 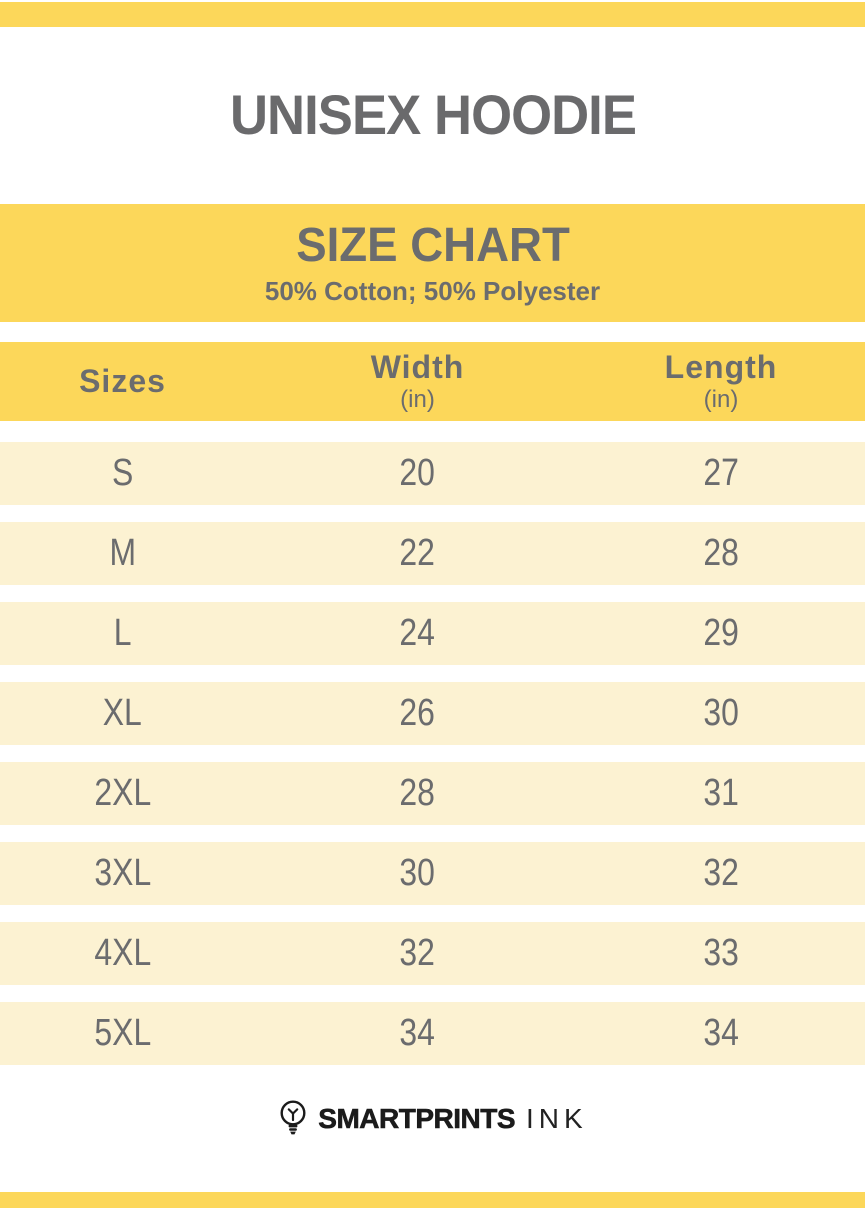 I want to click on length-cell: 34, so click(x=721, y=1033).